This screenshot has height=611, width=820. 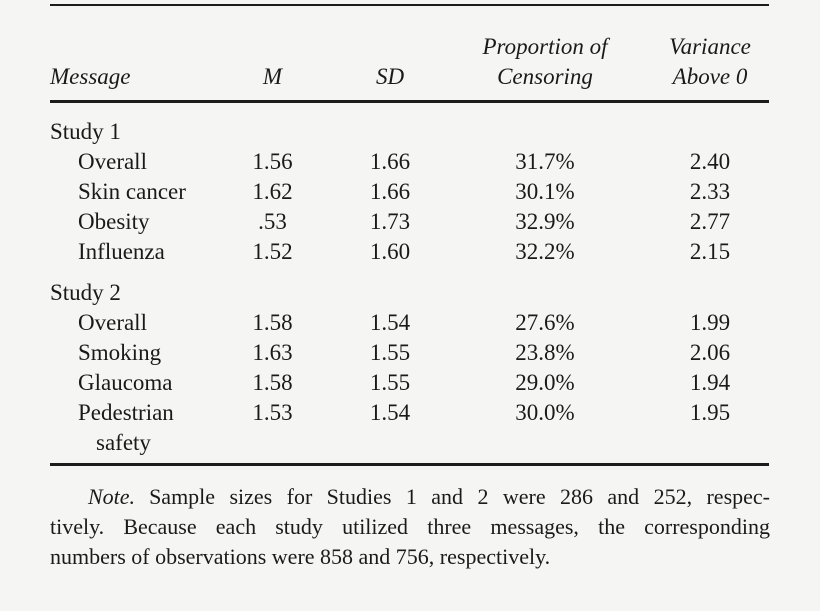 I want to click on row-label: Obesity, so click(x=114, y=221).